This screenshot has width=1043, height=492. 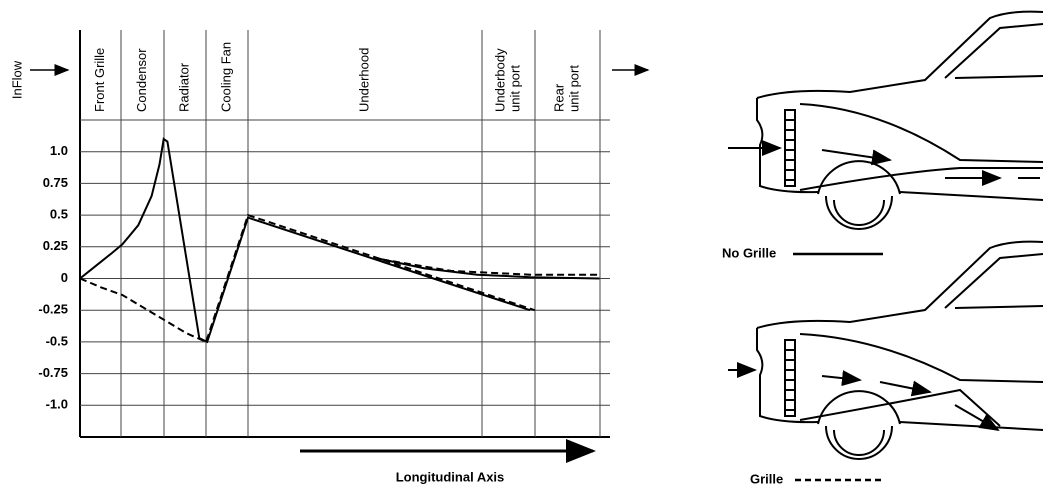 I want to click on zone-label: Underbody, so click(x=499, y=80).